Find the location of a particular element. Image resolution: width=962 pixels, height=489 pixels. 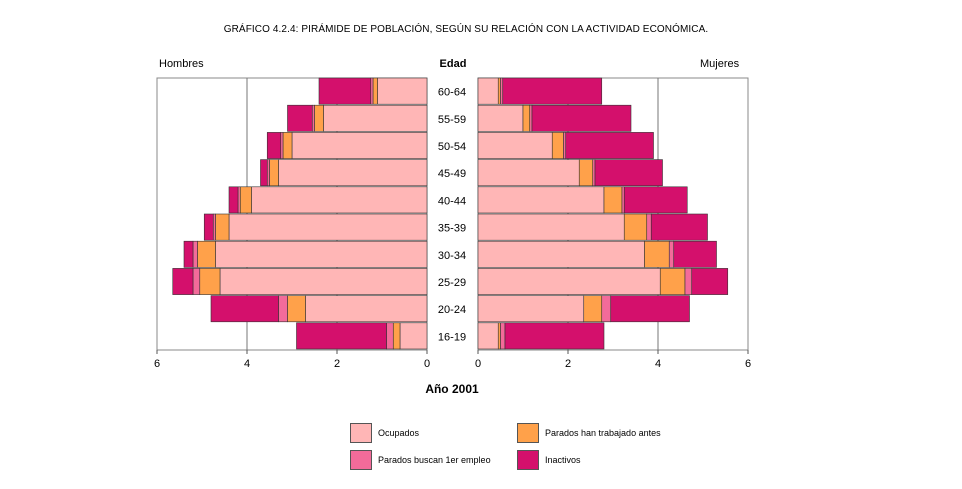

age-tick-label: 30-34 is located at coordinates (452, 256).